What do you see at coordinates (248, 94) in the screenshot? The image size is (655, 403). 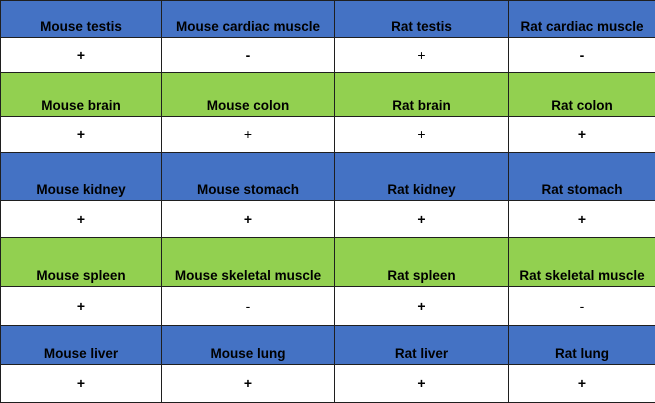 I see `tissue-name-cell: Mouse colon` at bounding box center [248, 94].